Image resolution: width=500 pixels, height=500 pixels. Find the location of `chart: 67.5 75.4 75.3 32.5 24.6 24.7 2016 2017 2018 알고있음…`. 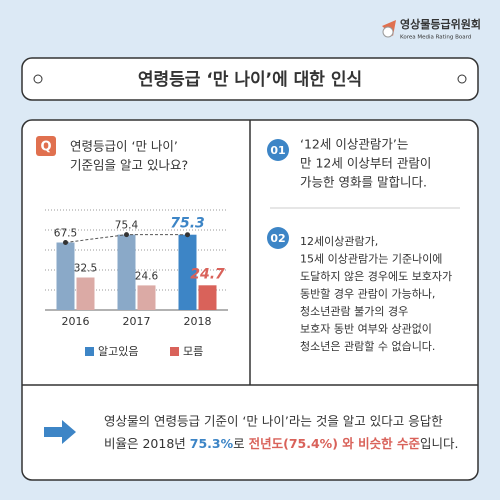

chart: 67.5 75.4 75.3 32.5 24.6 24.7 2016 2017 2018 알고있음… is located at coordinates (136, 283).